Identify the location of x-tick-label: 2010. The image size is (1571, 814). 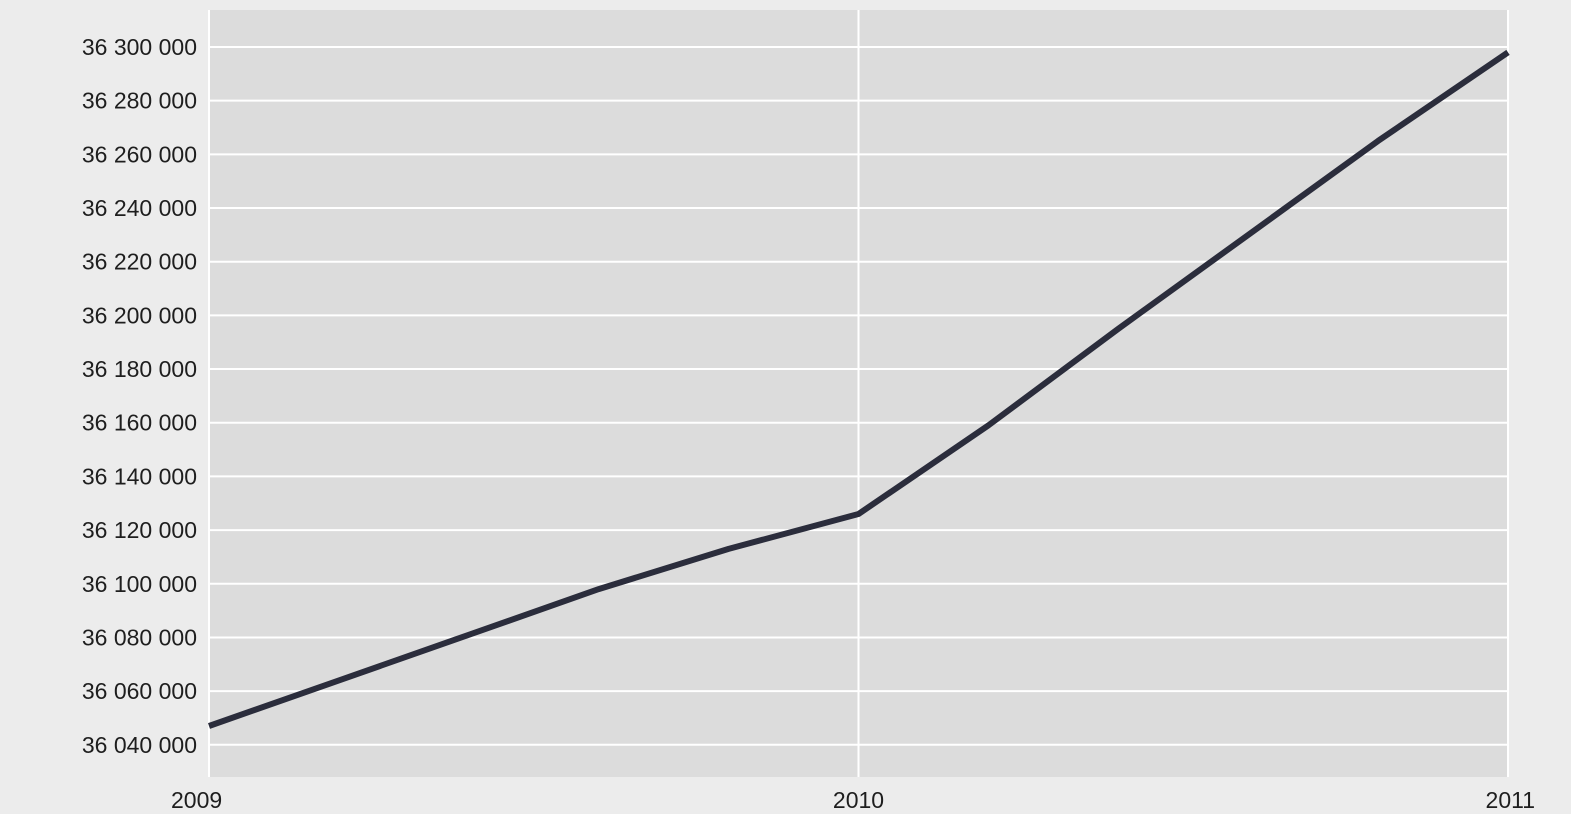
(858, 800).